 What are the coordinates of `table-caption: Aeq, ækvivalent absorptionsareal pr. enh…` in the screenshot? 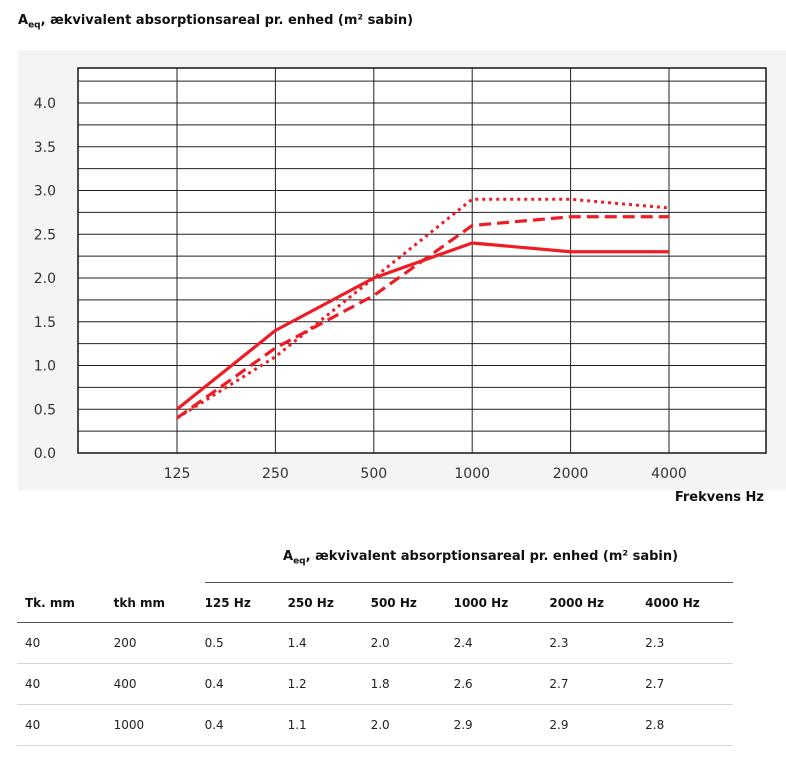 It's located at (480, 558).